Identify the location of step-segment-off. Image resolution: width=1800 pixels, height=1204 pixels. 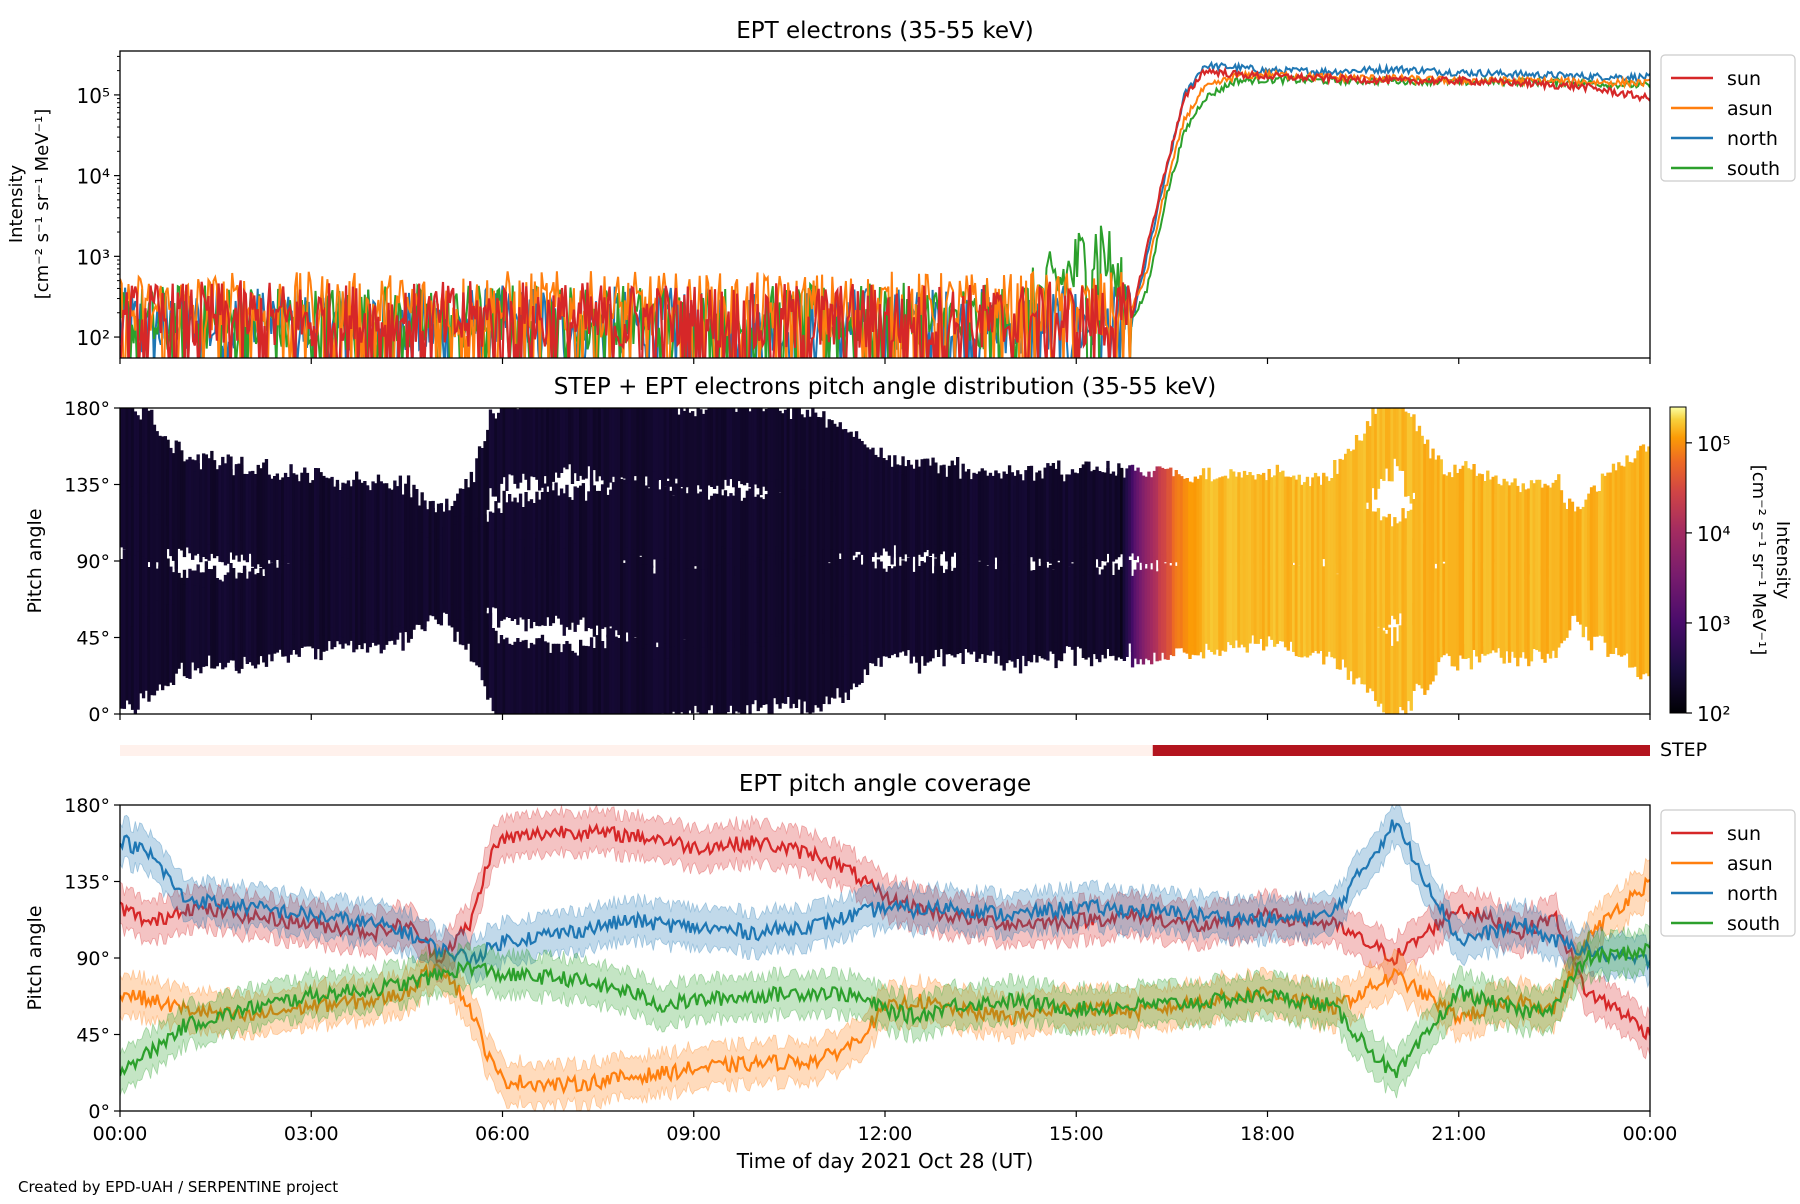
(636, 750).